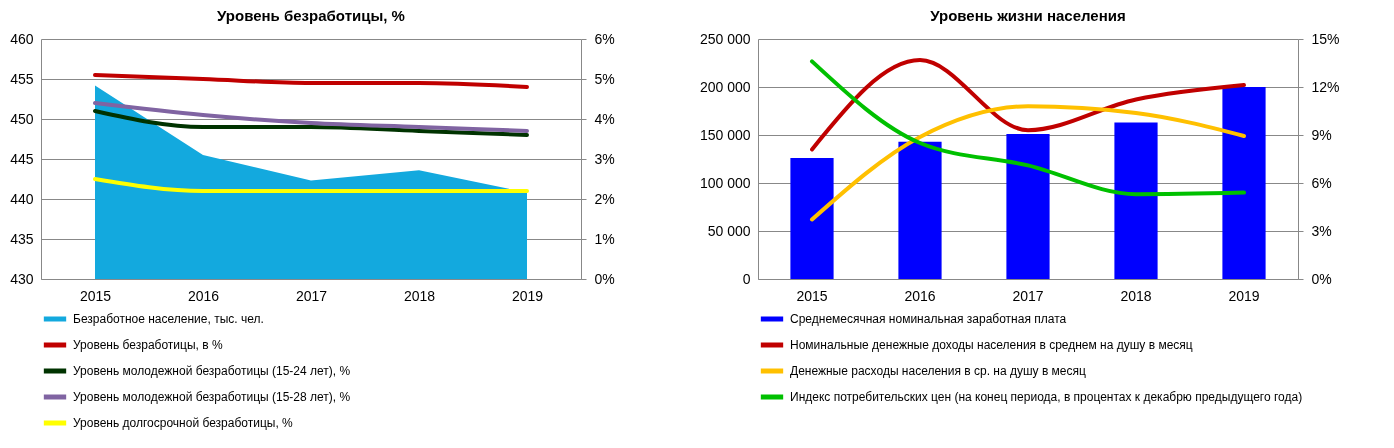  What do you see at coordinates (991, 345) in the screenshot?
I see `legend-label: Номинальные денежные доходы населения в среднем на душу в месяц` at bounding box center [991, 345].